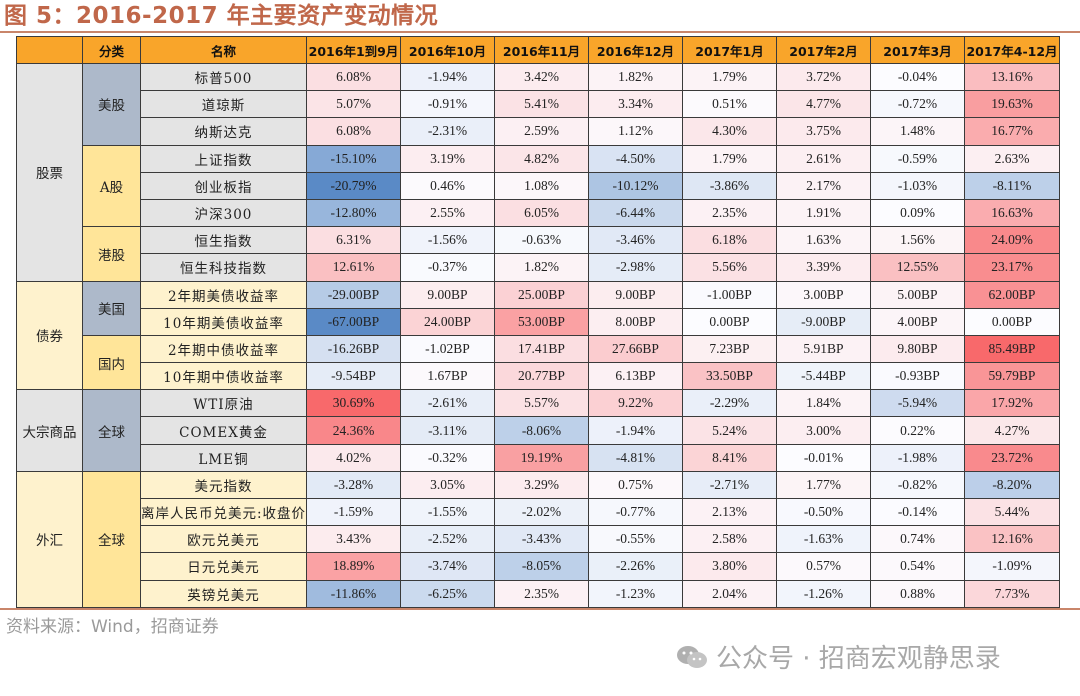 This screenshot has height=696, width=1080. I want to click on value-cell: -1.23%, so click(635, 593).